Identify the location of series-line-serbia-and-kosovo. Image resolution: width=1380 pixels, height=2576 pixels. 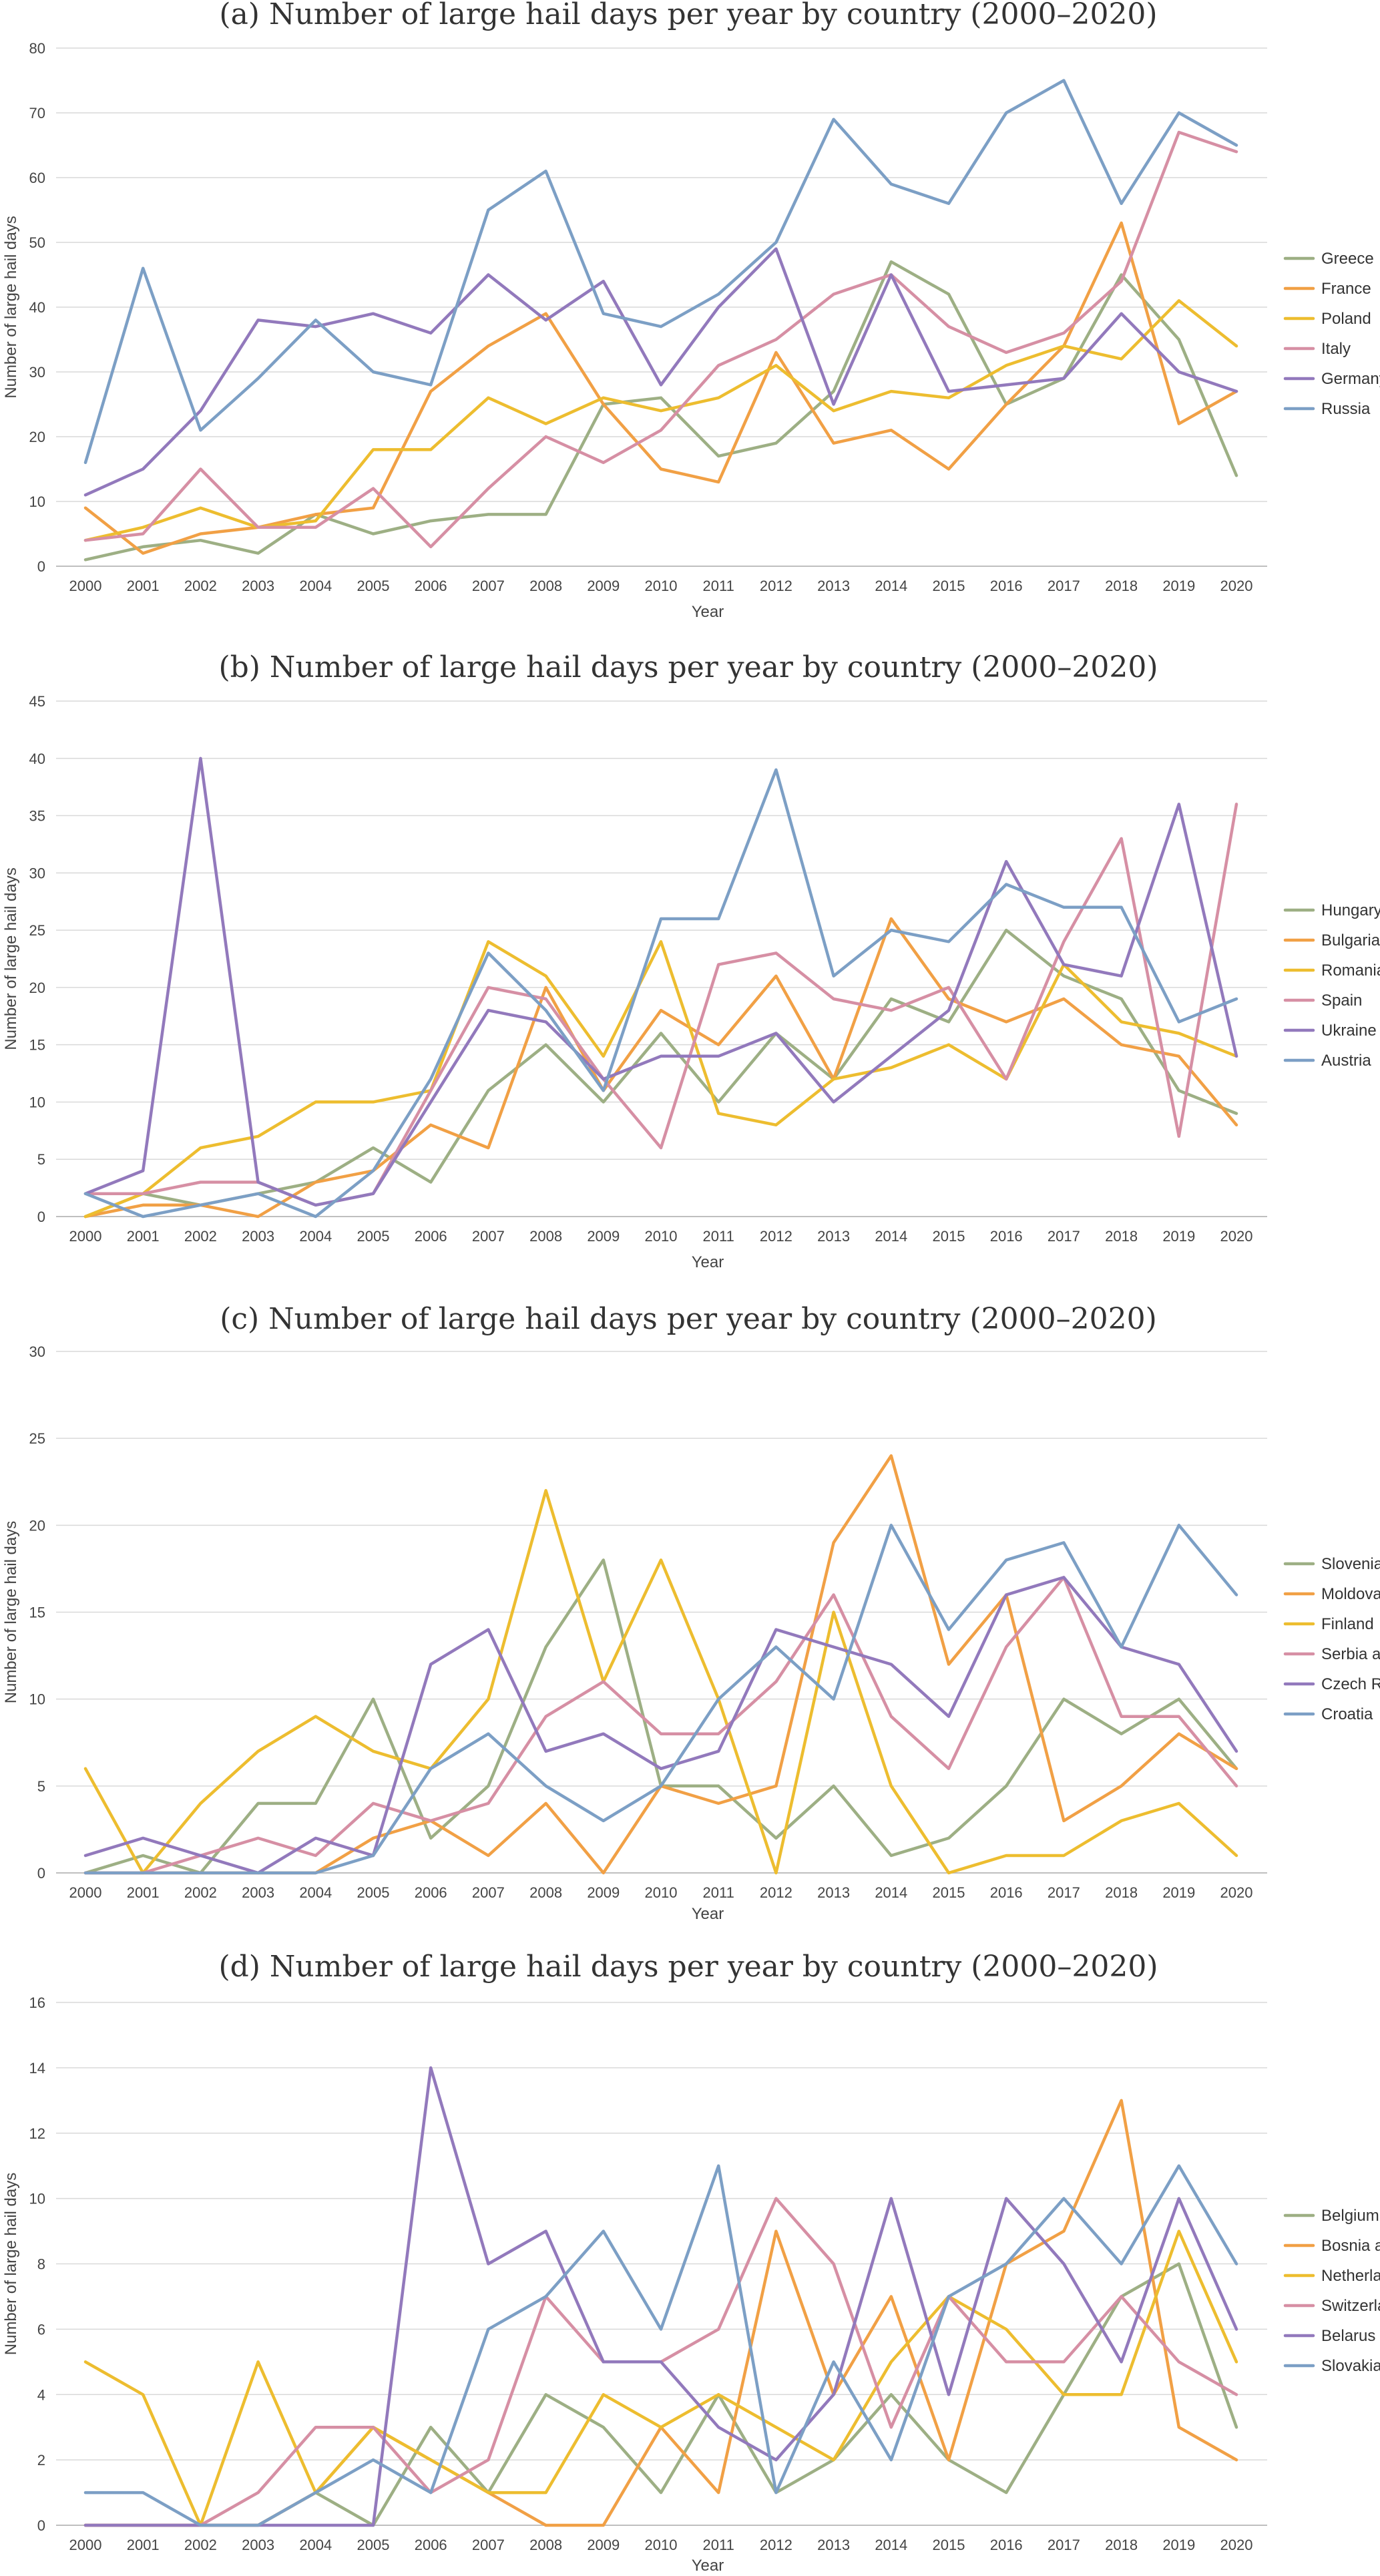
(660, 1725).